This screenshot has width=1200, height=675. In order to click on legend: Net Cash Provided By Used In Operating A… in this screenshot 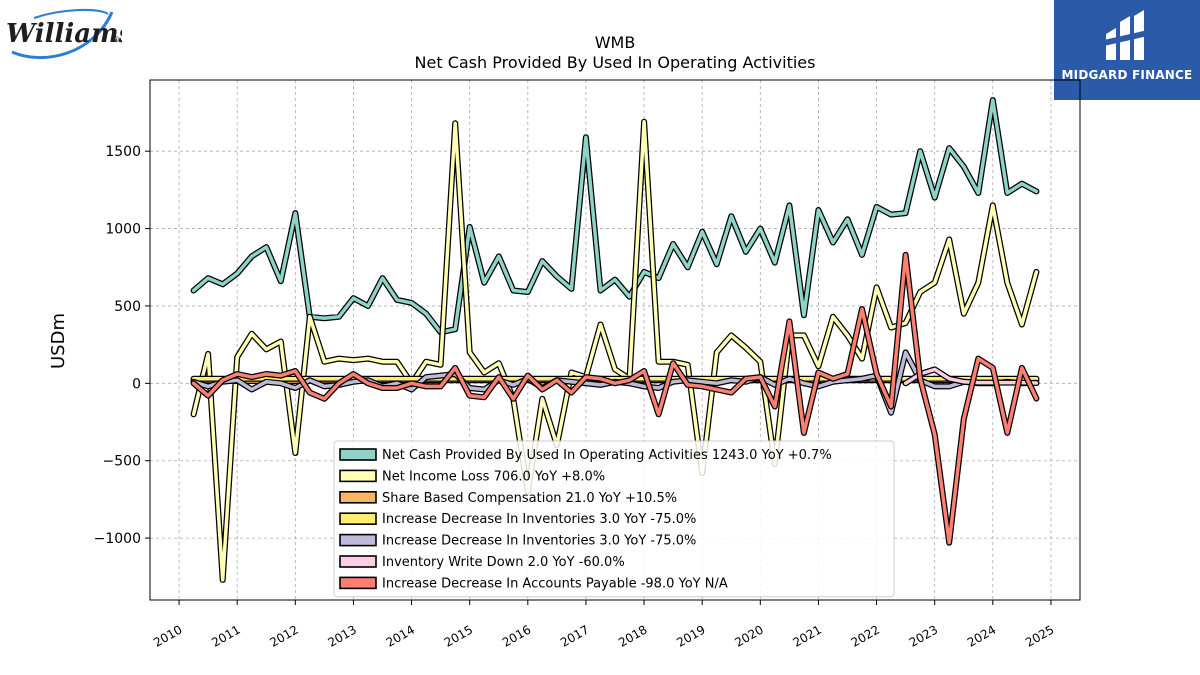, I will do `click(614, 519)`.